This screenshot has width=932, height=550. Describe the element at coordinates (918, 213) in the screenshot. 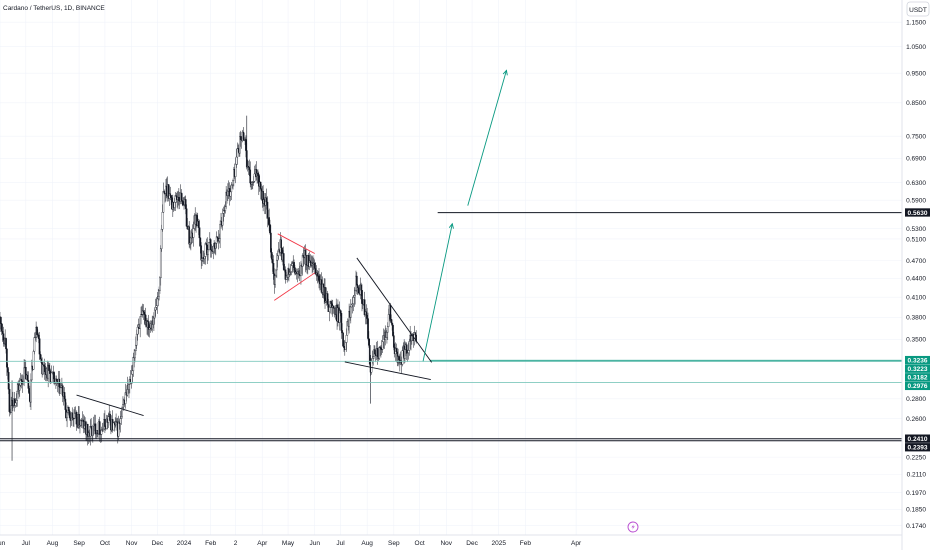

I see `price-label-text: 0.5630` at that location.